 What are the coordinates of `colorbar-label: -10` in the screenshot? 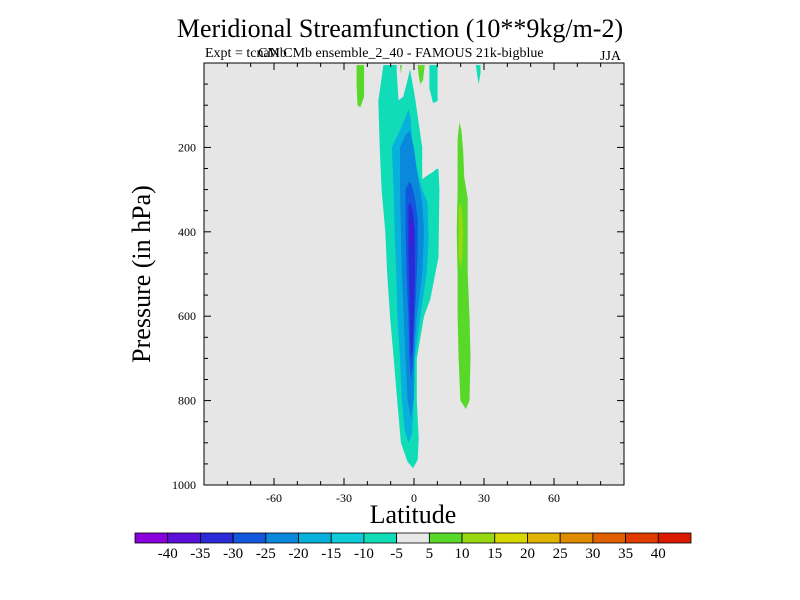 It's located at (364, 554).